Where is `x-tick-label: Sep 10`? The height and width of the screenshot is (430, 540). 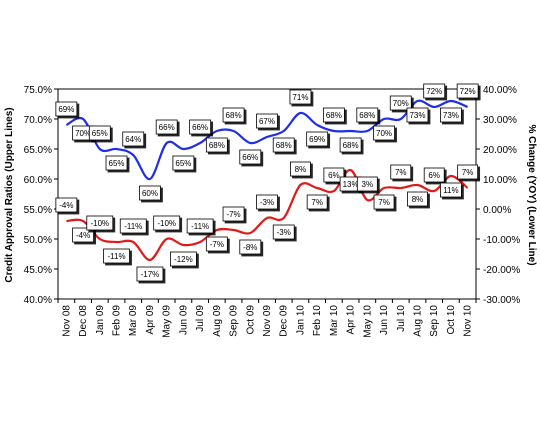 x-tick-label: Sep 10 is located at coordinates (434, 321).